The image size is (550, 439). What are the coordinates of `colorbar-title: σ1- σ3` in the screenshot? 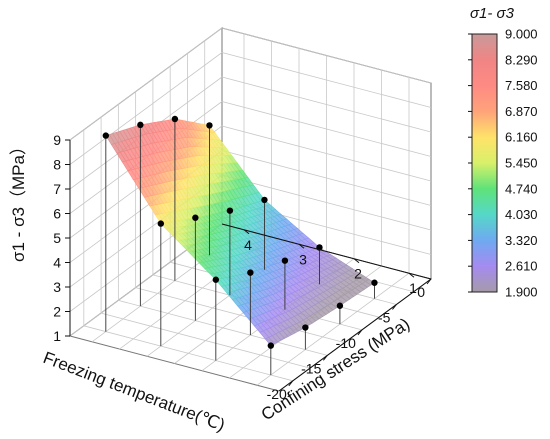 It's located at (492, 13).